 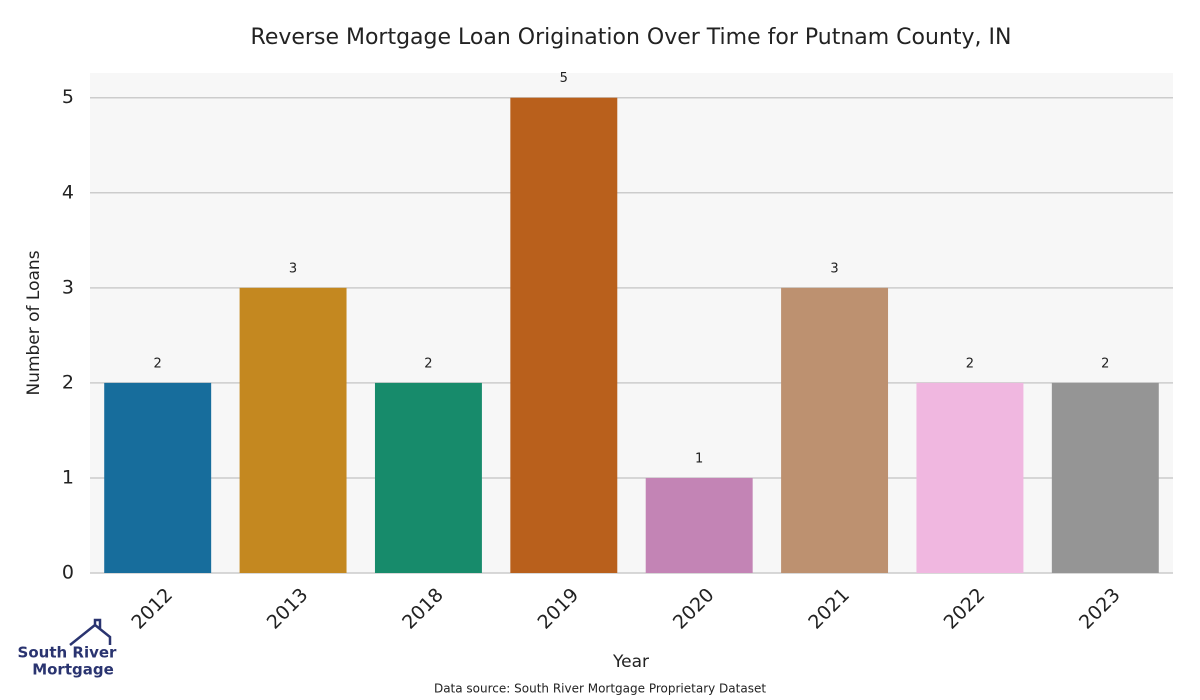 I want to click on y-axis-label: Number of Loans, so click(x=34, y=322).